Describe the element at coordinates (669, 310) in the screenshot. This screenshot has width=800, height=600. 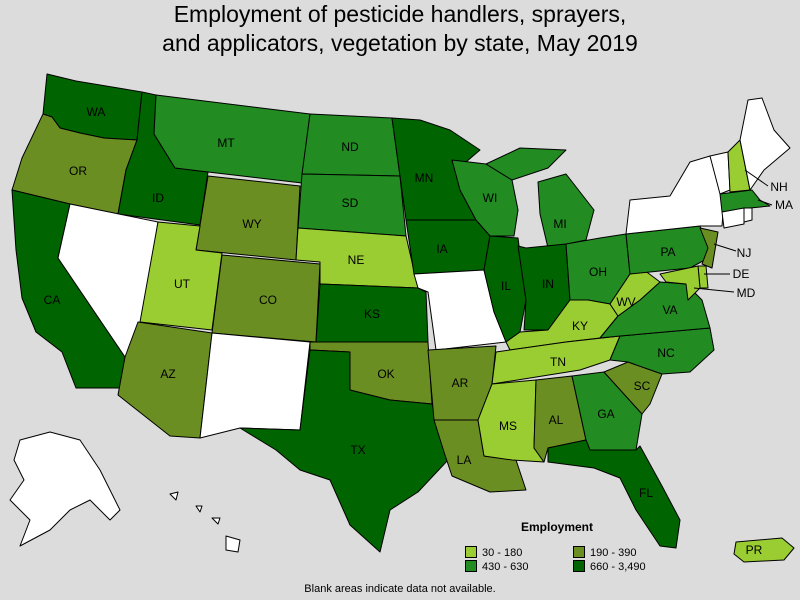
I see `label-va: VA` at that location.